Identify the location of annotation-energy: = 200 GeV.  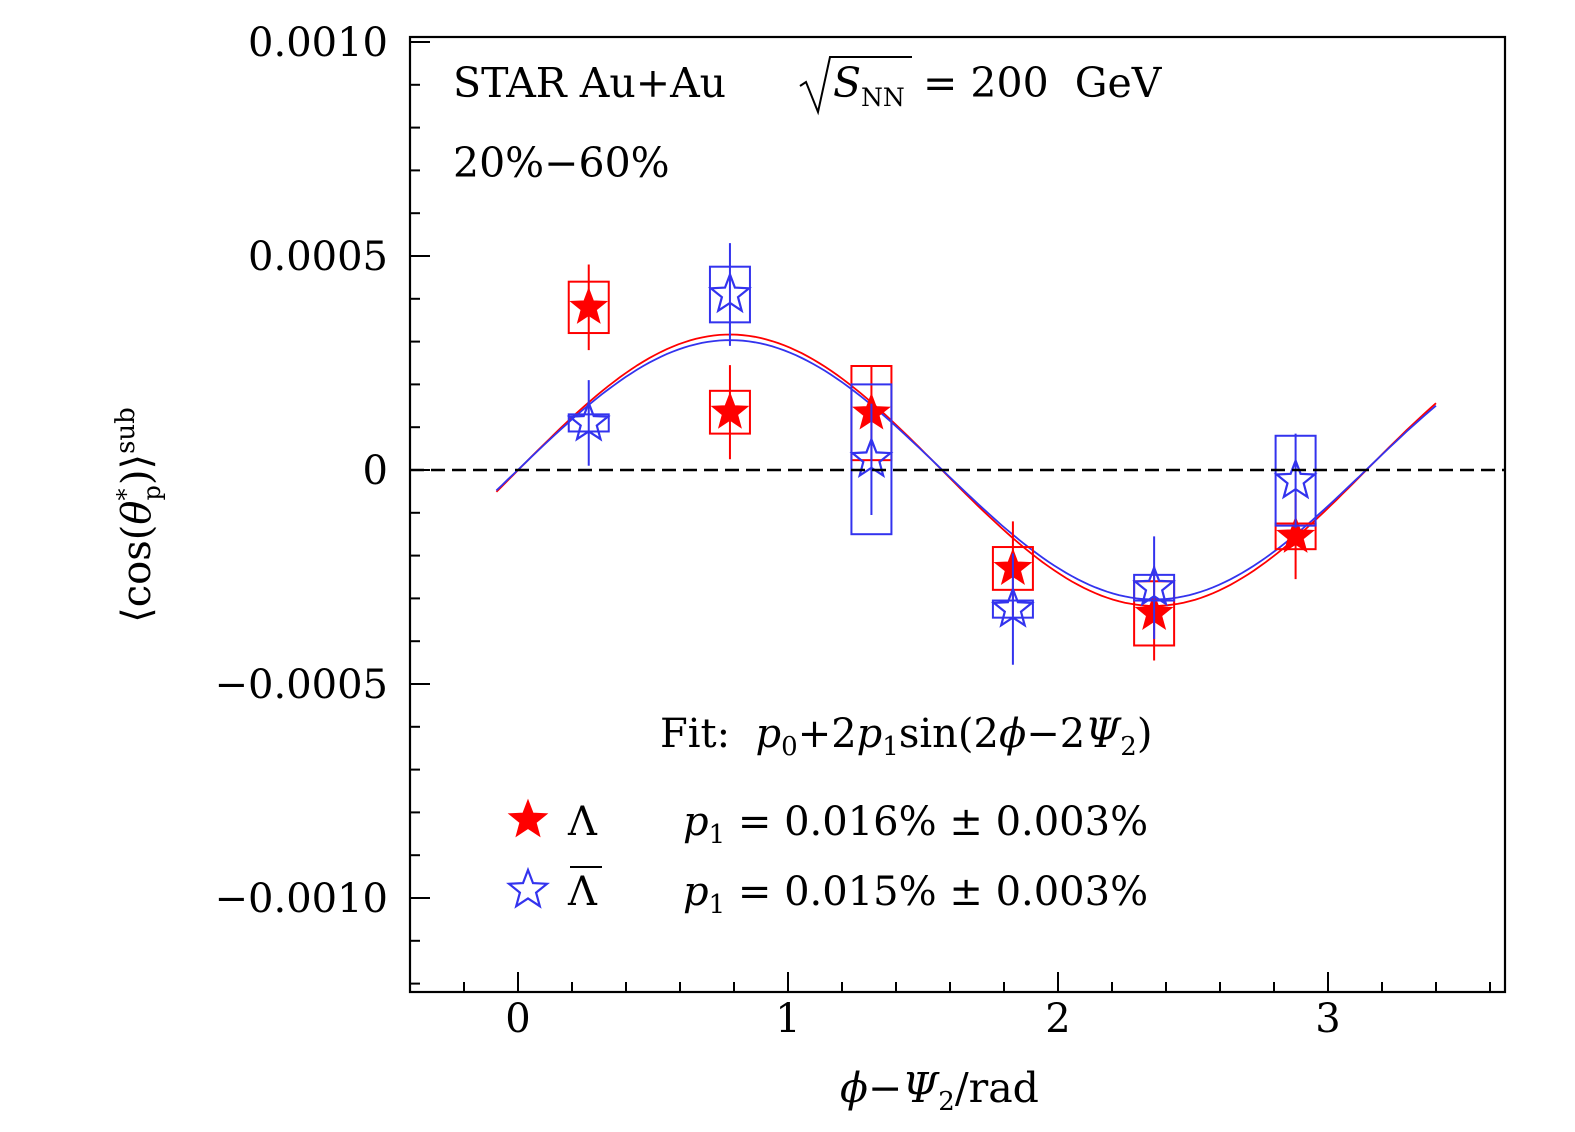
(1036, 83).